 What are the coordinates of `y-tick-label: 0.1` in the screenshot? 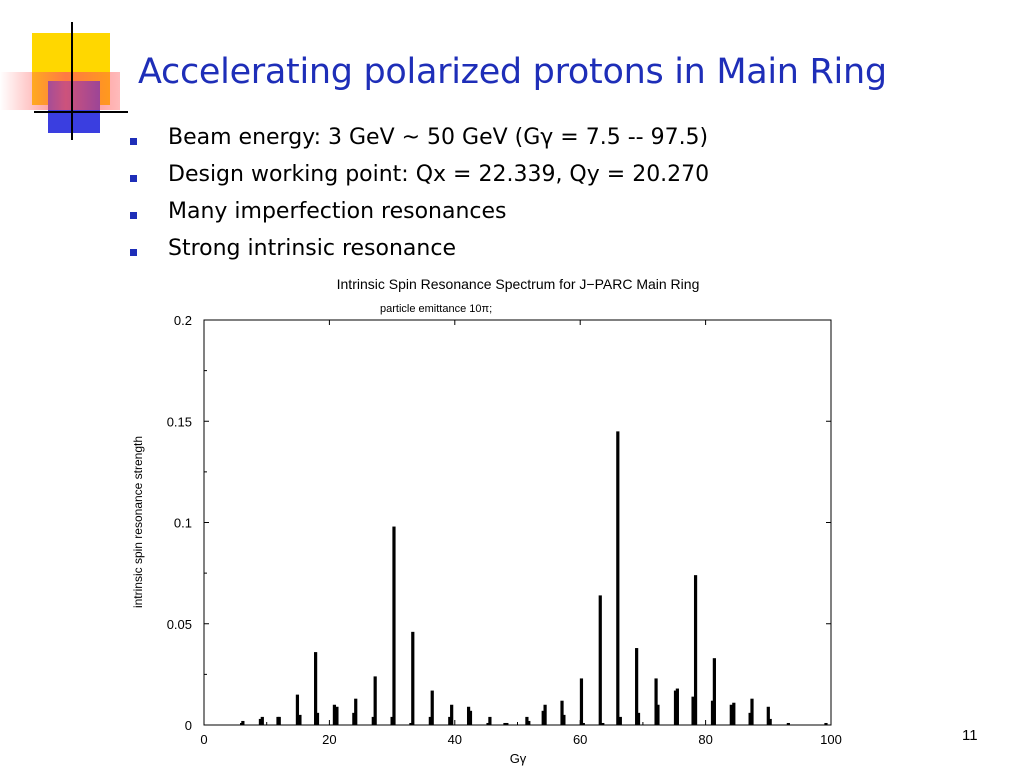 It's located at (183, 523).